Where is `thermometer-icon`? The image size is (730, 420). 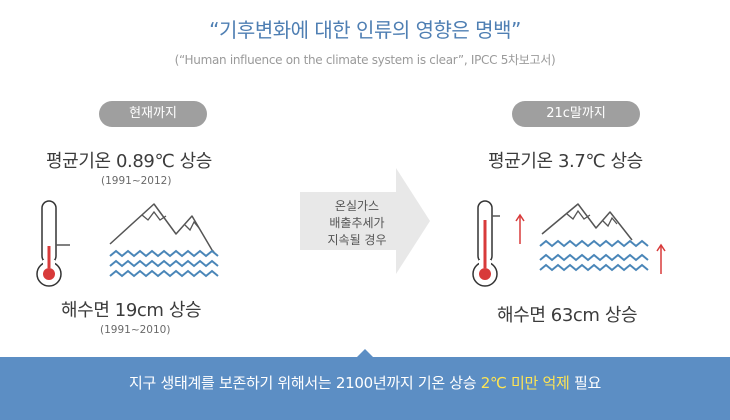
thermometer-icon is located at coordinates (53, 243).